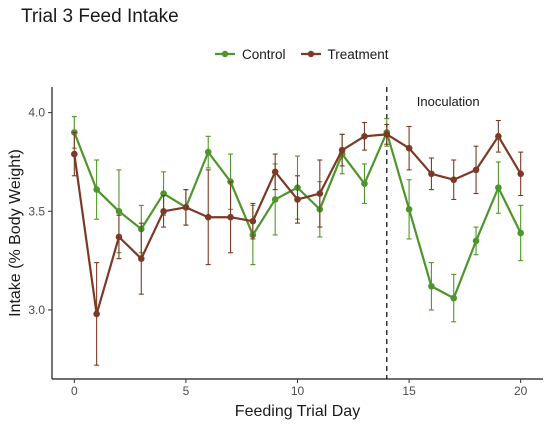 The image size is (550, 425). Describe the element at coordinates (264, 54) in the screenshot. I see `legend-label-control: Control` at that location.